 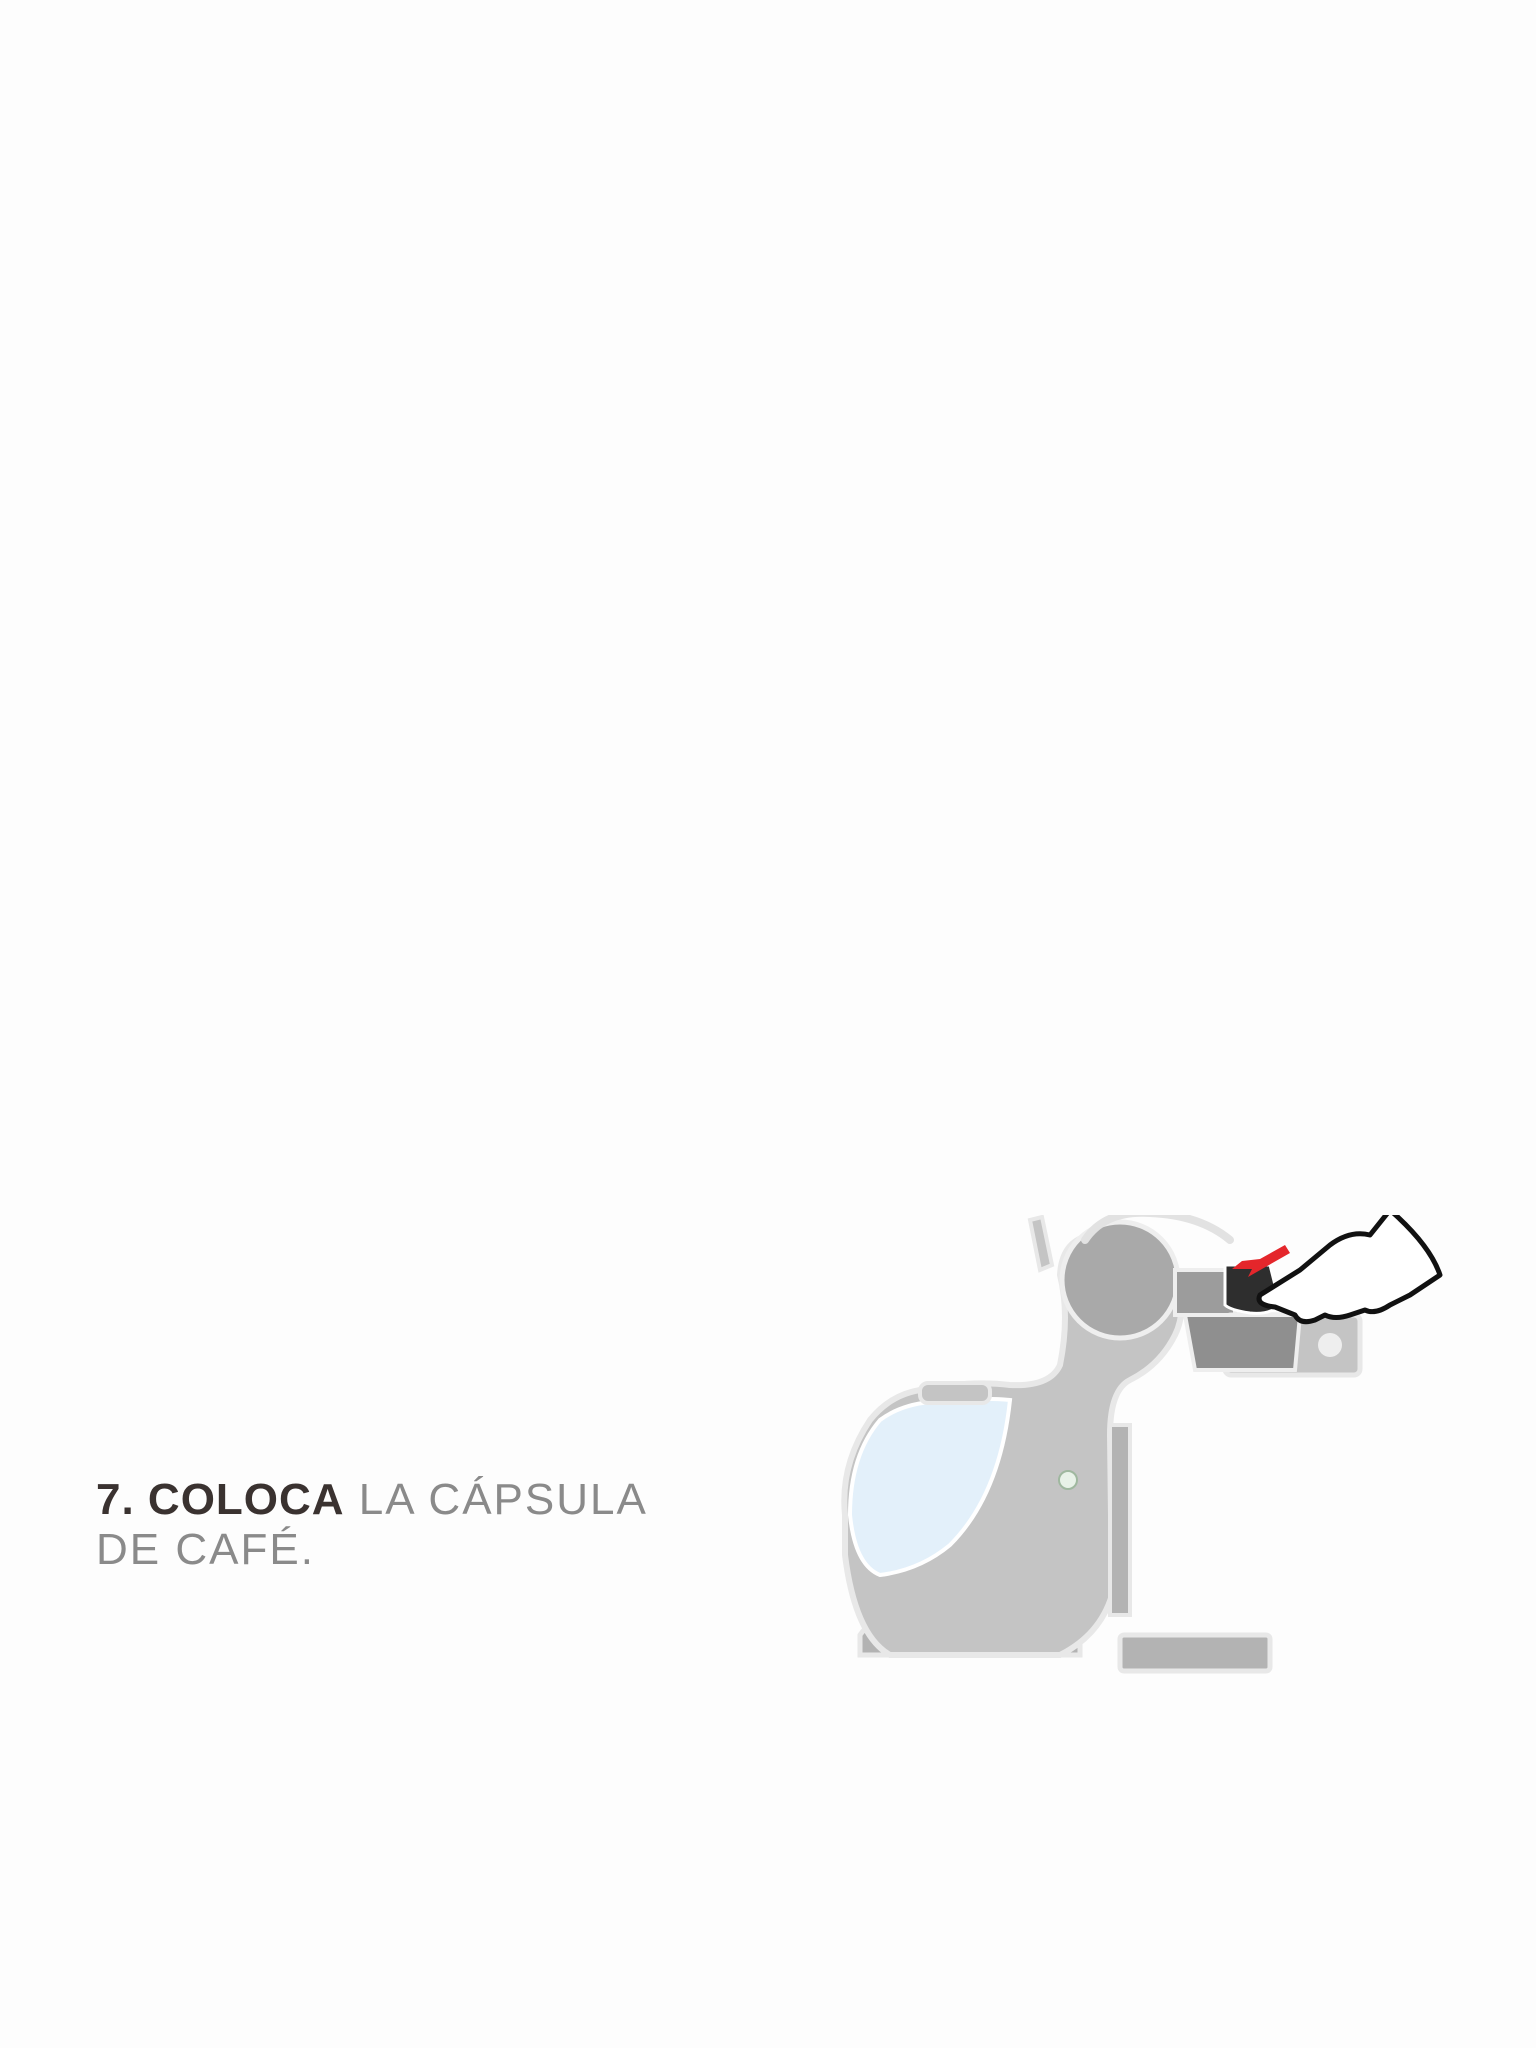 I want to click on holder-cup, so click(x=1242, y=1342).